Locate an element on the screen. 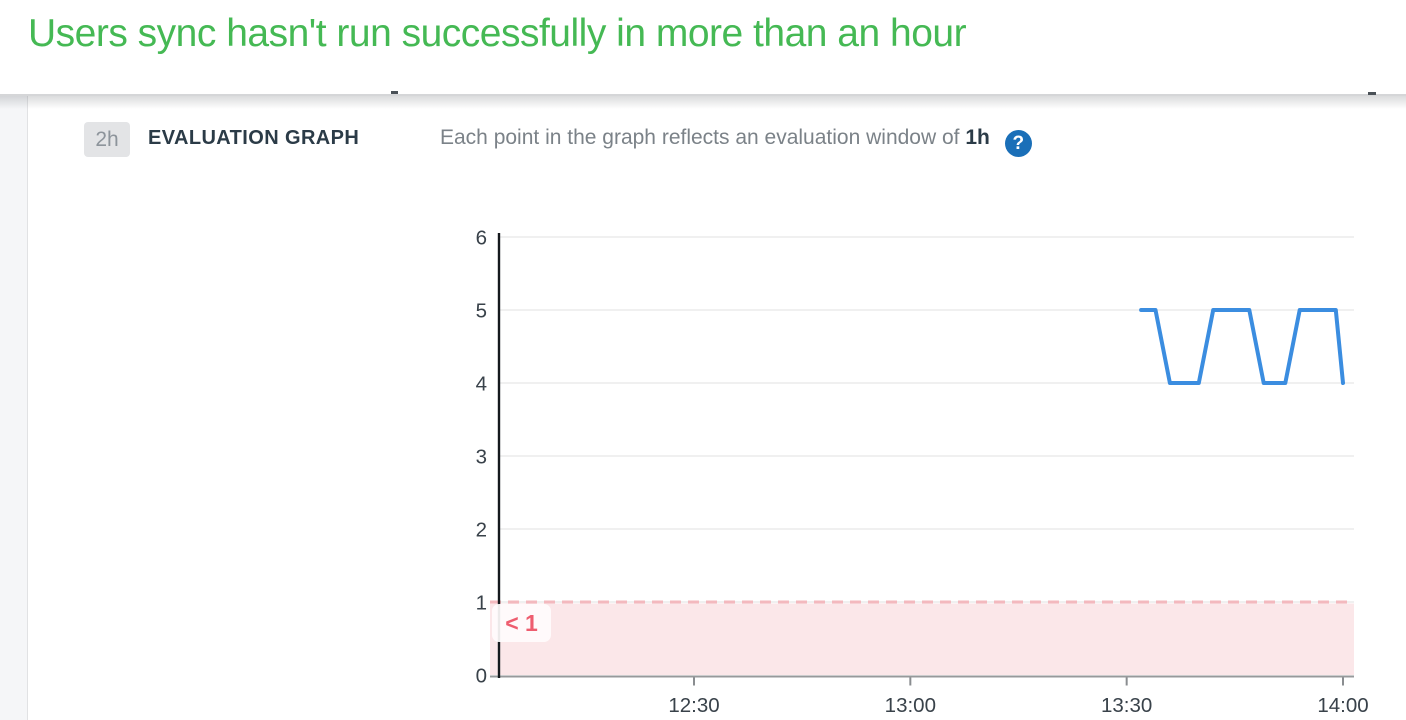 Image resolution: width=1406 pixels, height=720 pixels. series-line is located at coordinates (1242, 346).